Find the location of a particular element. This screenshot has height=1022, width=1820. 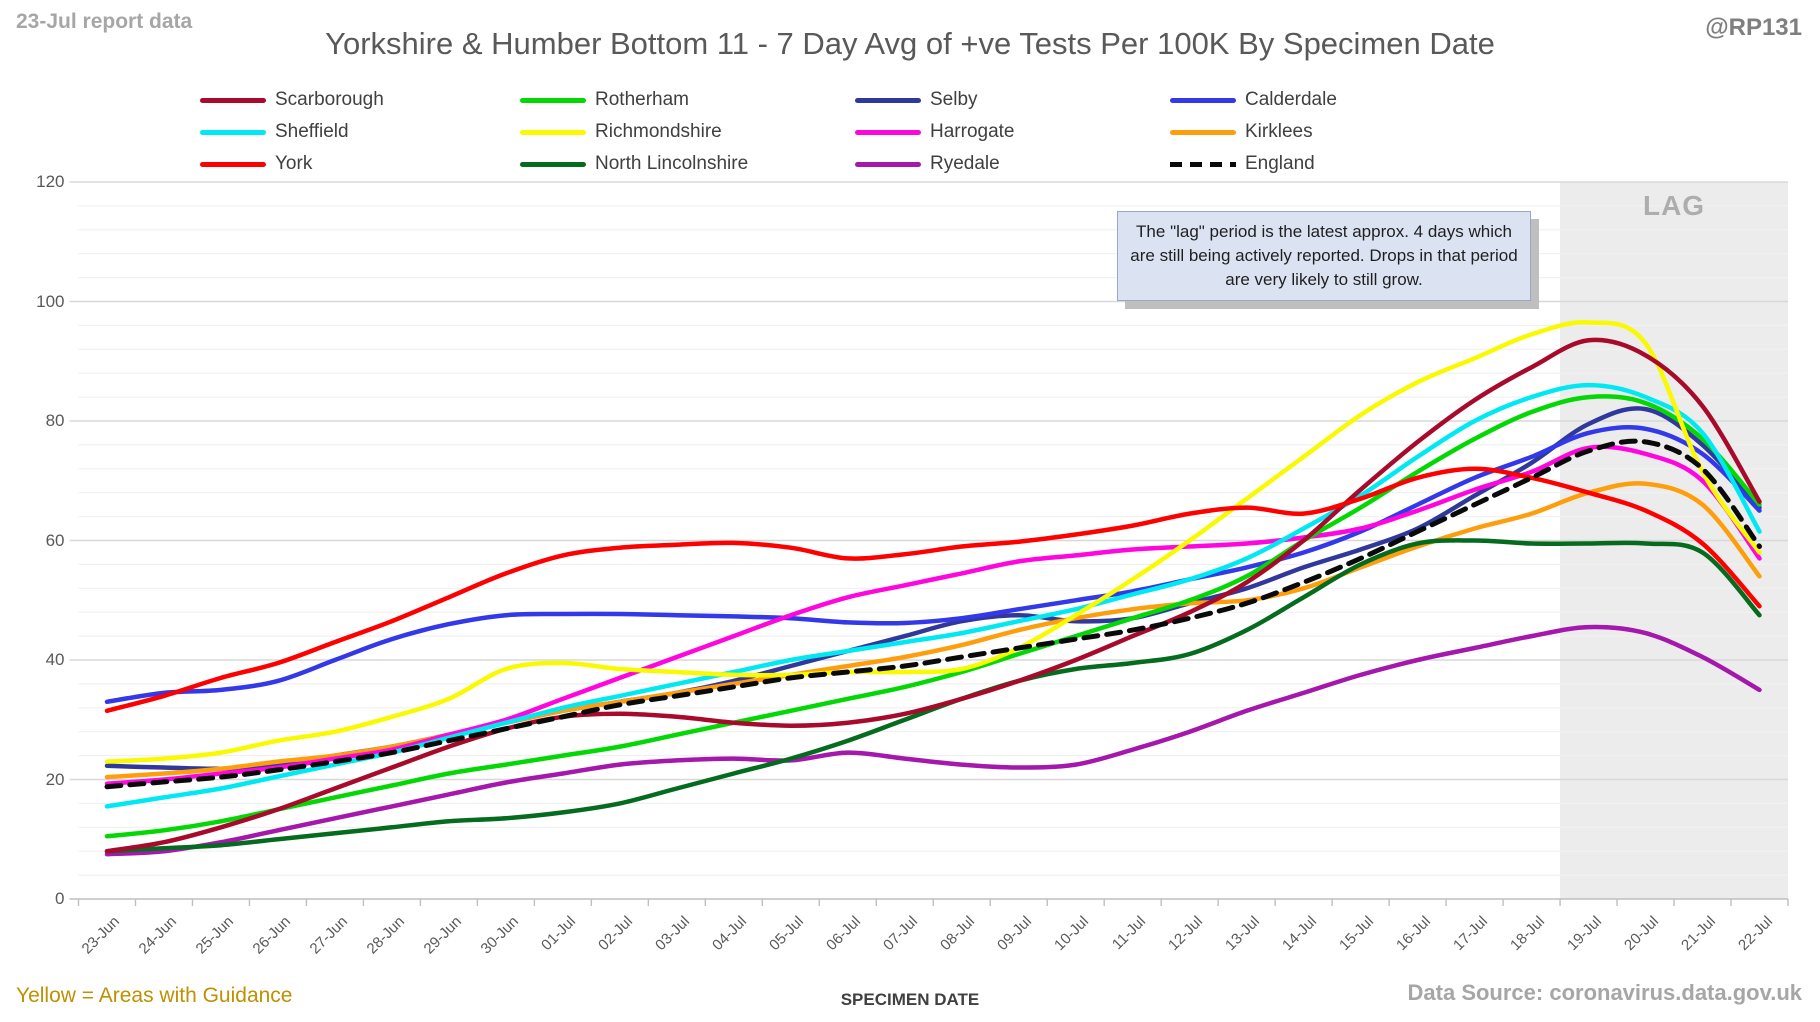

y-axis-label: 60 is located at coordinates (55, 540).